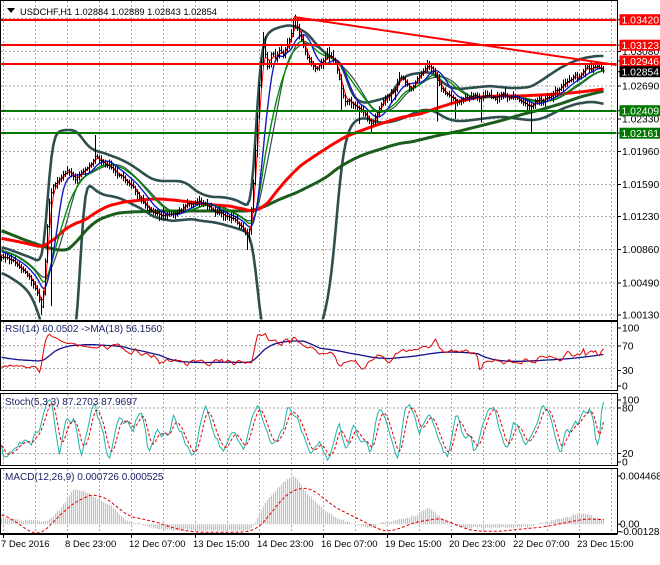  I want to click on svg-text: 1.02161, so click(641, 134).